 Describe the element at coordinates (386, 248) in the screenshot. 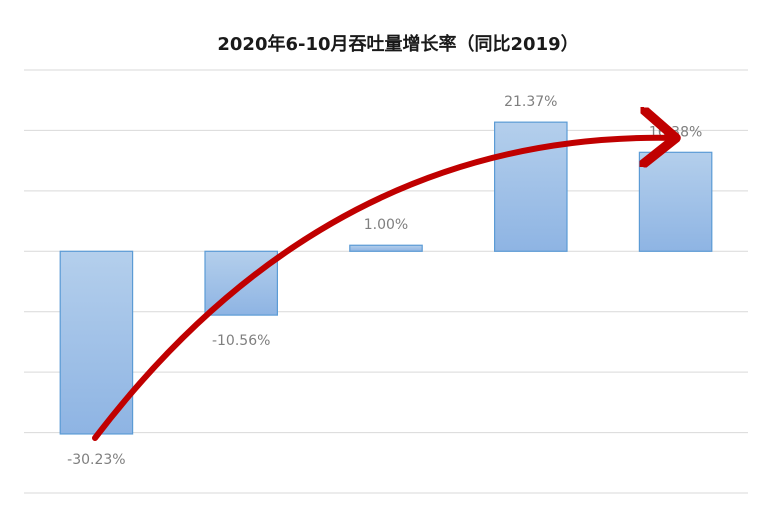

I see `bar-8月` at that location.